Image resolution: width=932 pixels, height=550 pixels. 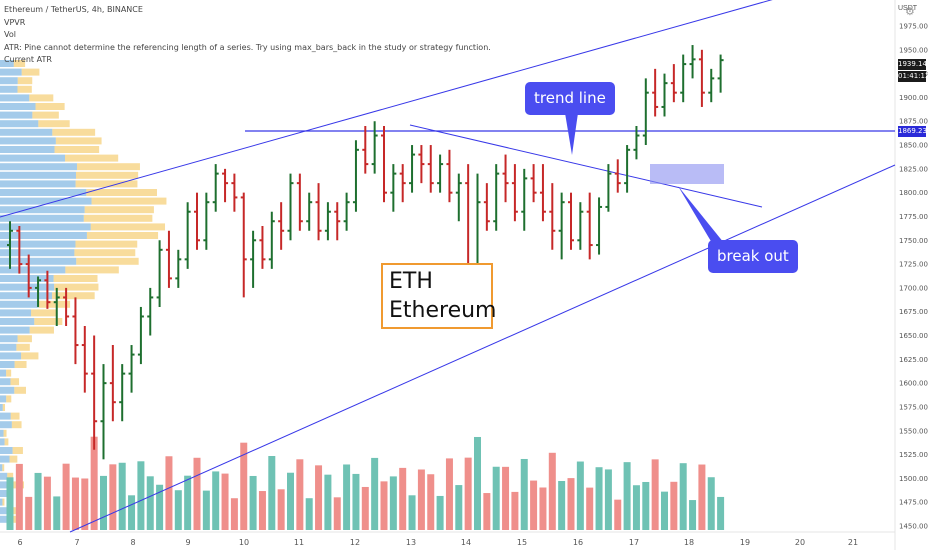 What do you see at coordinates (913, 312) in the screenshot?
I see `y-tick-label: 1675.00` at bounding box center [913, 312].